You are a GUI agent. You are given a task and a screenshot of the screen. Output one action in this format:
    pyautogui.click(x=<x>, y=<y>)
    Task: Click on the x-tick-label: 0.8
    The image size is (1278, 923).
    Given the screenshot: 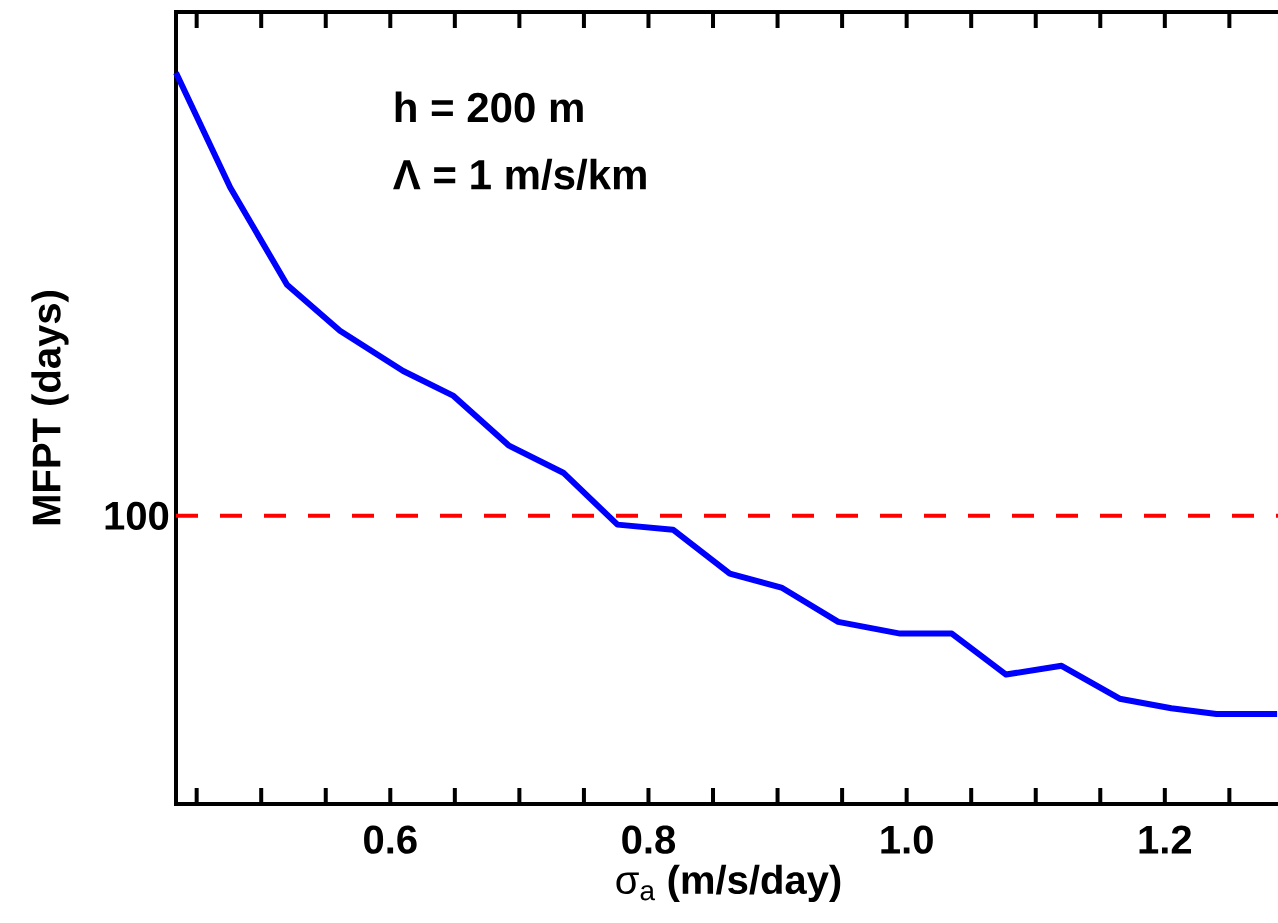 What is the action you would take?
    pyautogui.click(x=649, y=839)
    